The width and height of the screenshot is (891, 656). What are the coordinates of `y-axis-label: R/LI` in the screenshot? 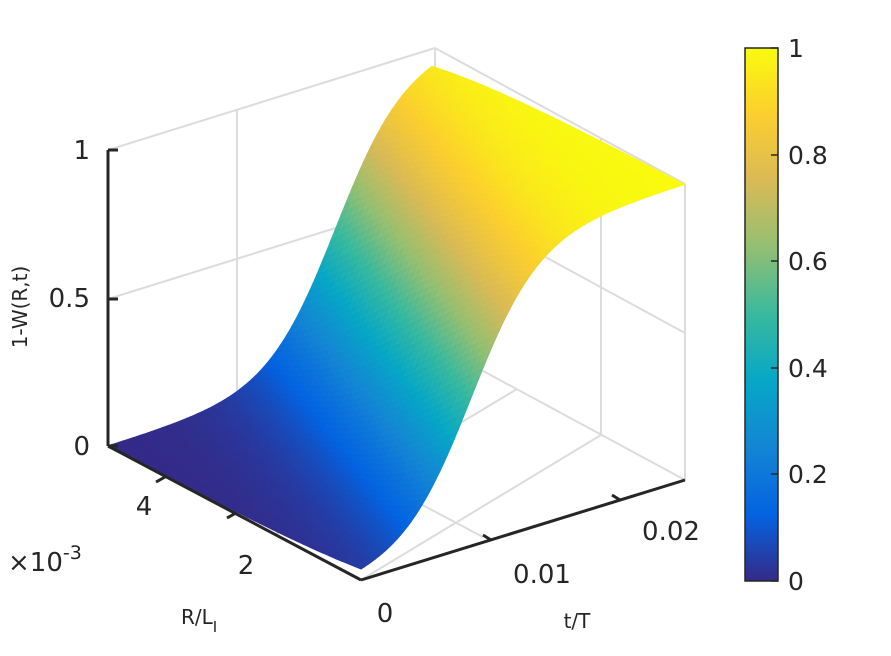 It's located at (199, 620).